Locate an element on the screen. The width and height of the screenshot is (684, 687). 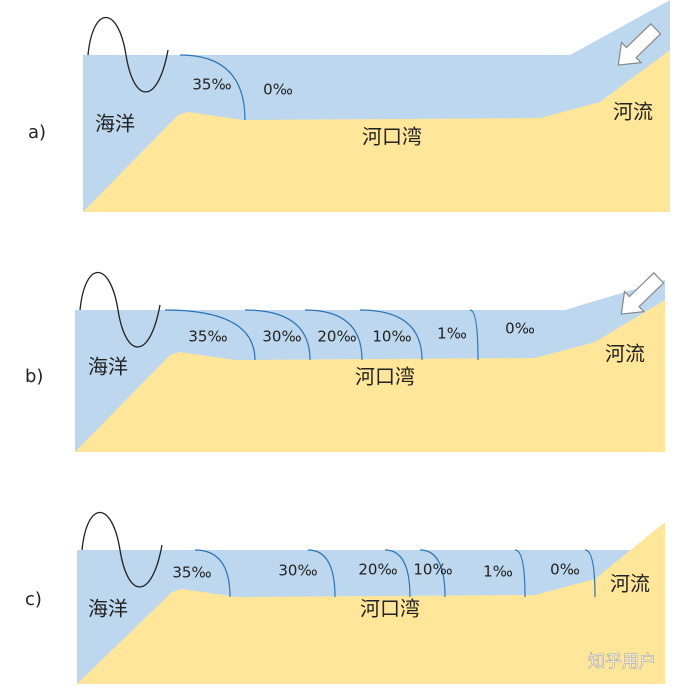
panel-label: b) is located at coordinates (34, 376).